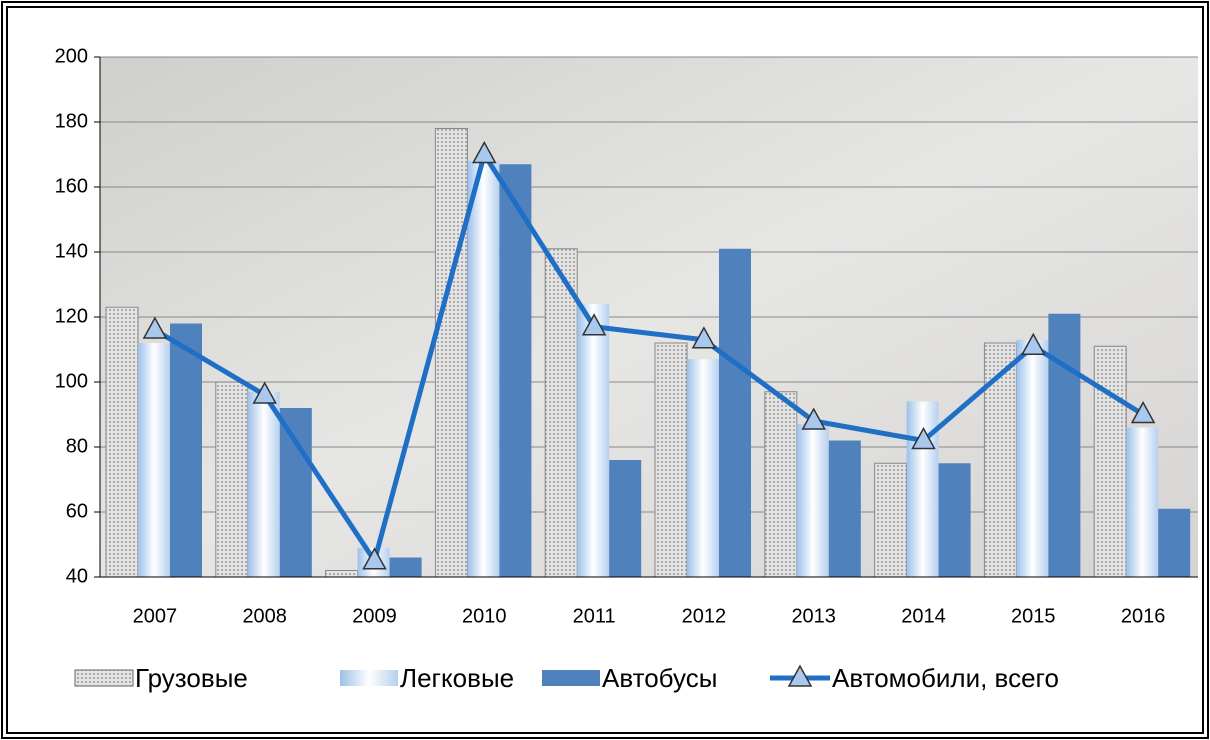 The image size is (1210, 740). What do you see at coordinates (945, 678) in the screenshot?
I see `legend-label: Автомобили, всего` at bounding box center [945, 678].